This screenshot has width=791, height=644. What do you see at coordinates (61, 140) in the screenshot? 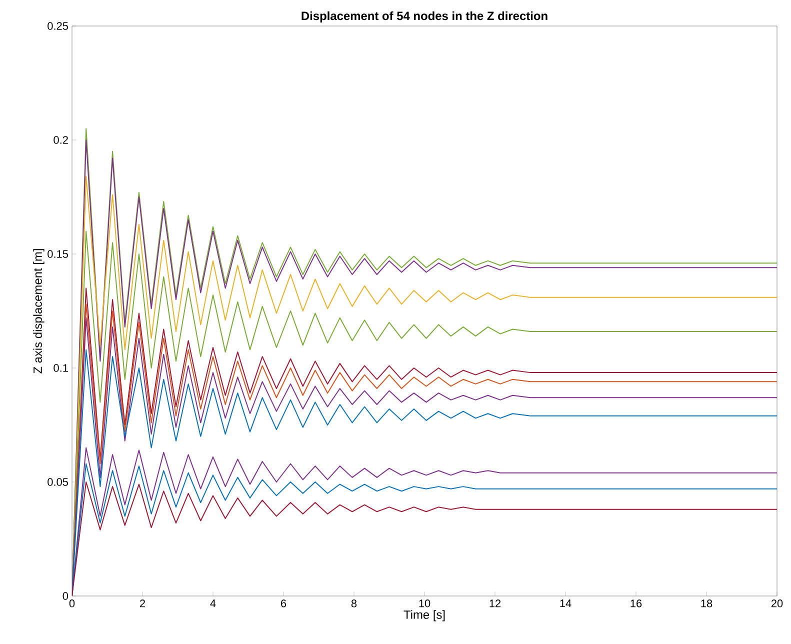
I see `y-tick-label: 0.2` at bounding box center [61, 140].